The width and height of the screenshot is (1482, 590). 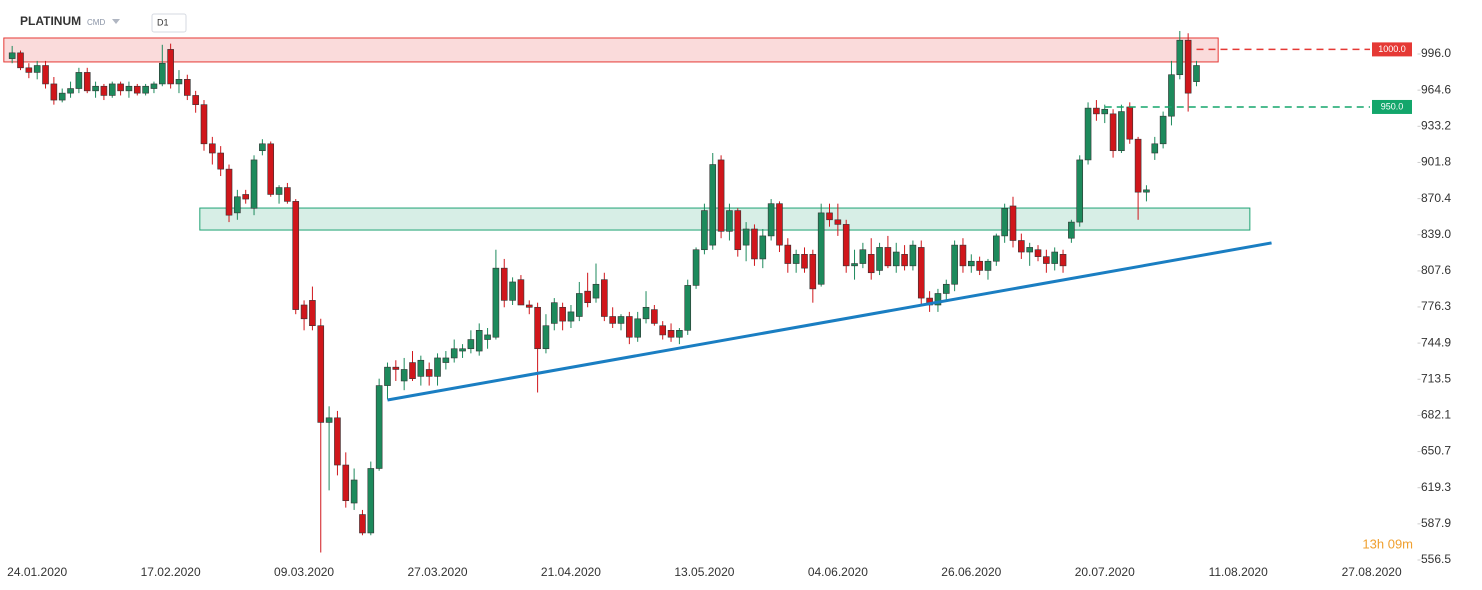 I want to click on y-tick-label: 587.9, so click(x=1436, y=523).